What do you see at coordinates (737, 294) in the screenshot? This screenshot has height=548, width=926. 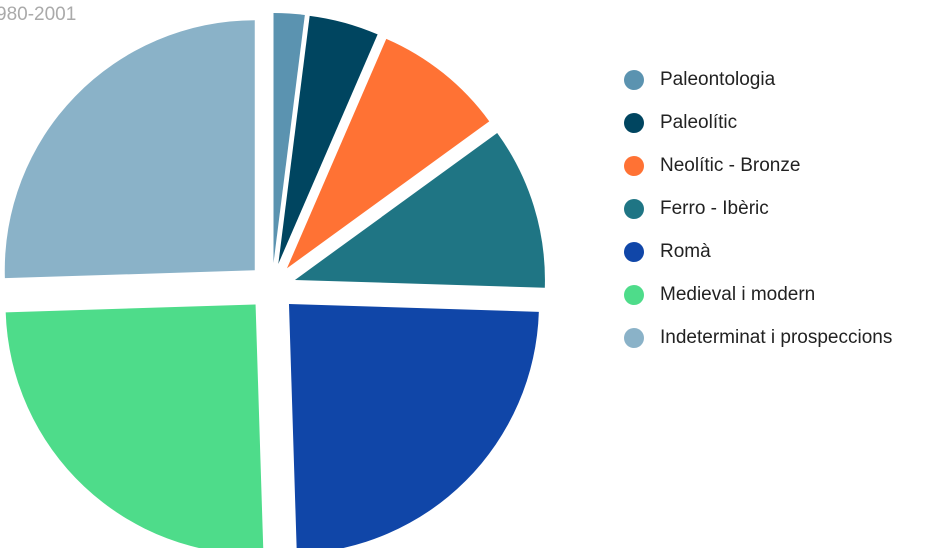 I see `legend-label: Medieval i modern` at bounding box center [737, 294].